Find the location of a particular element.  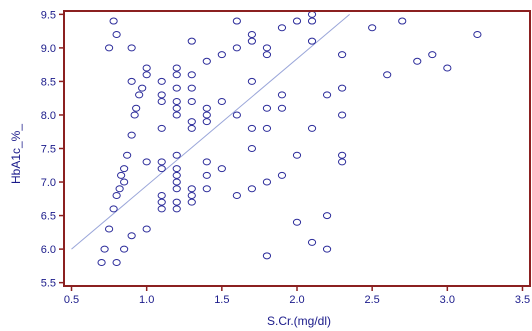

y-tick-label: 6.5 is located at coordinates (48, 217).